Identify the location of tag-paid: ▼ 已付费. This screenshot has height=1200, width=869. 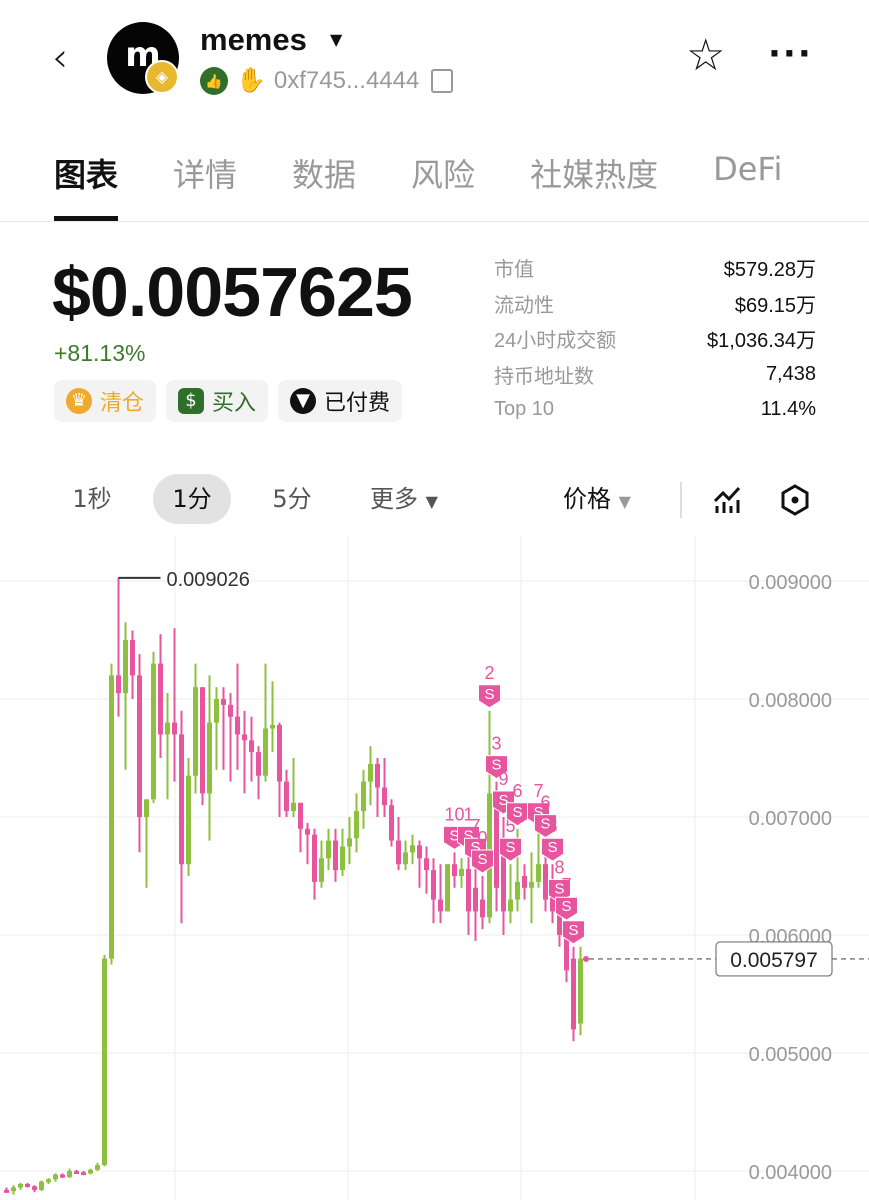
(340, 401).